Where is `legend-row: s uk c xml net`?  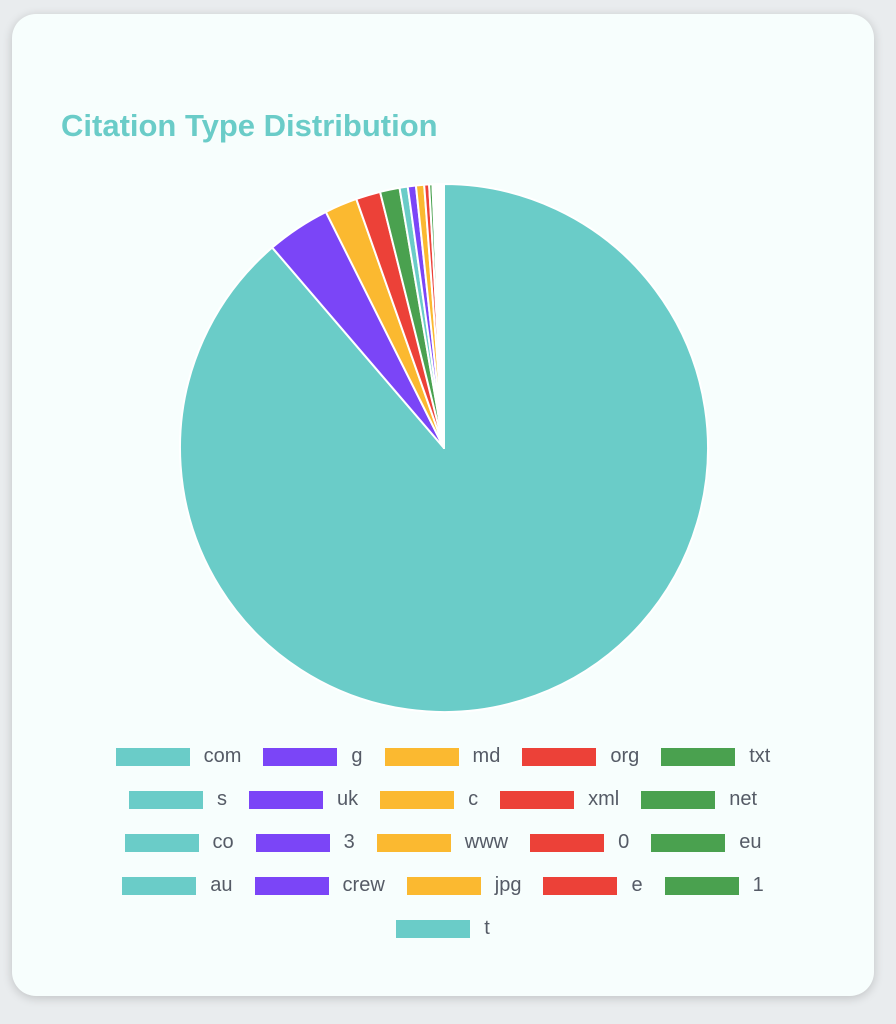
legend-row: s uk c xml net is located at coordinates (443, 799).